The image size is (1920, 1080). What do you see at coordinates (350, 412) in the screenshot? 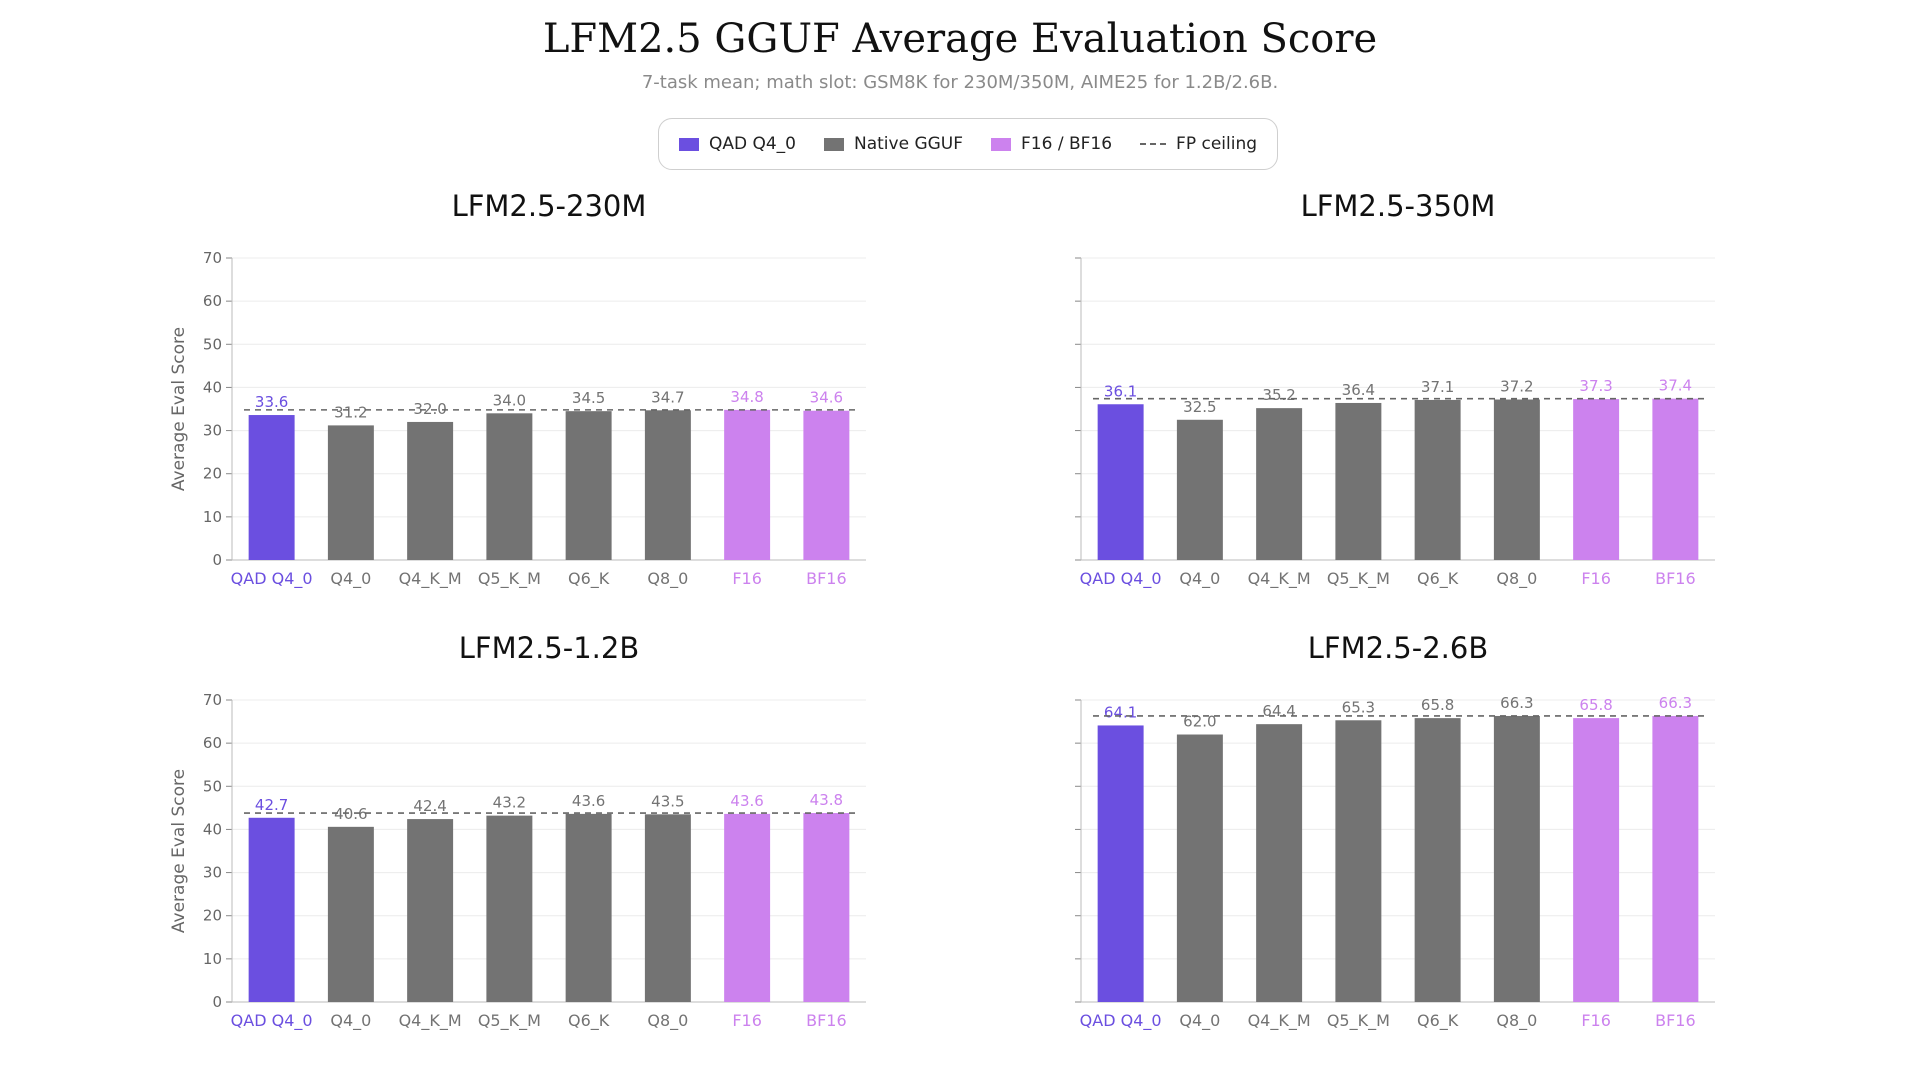
I see `chart1-data-label: 31.2` at bounding box center [350, 412].